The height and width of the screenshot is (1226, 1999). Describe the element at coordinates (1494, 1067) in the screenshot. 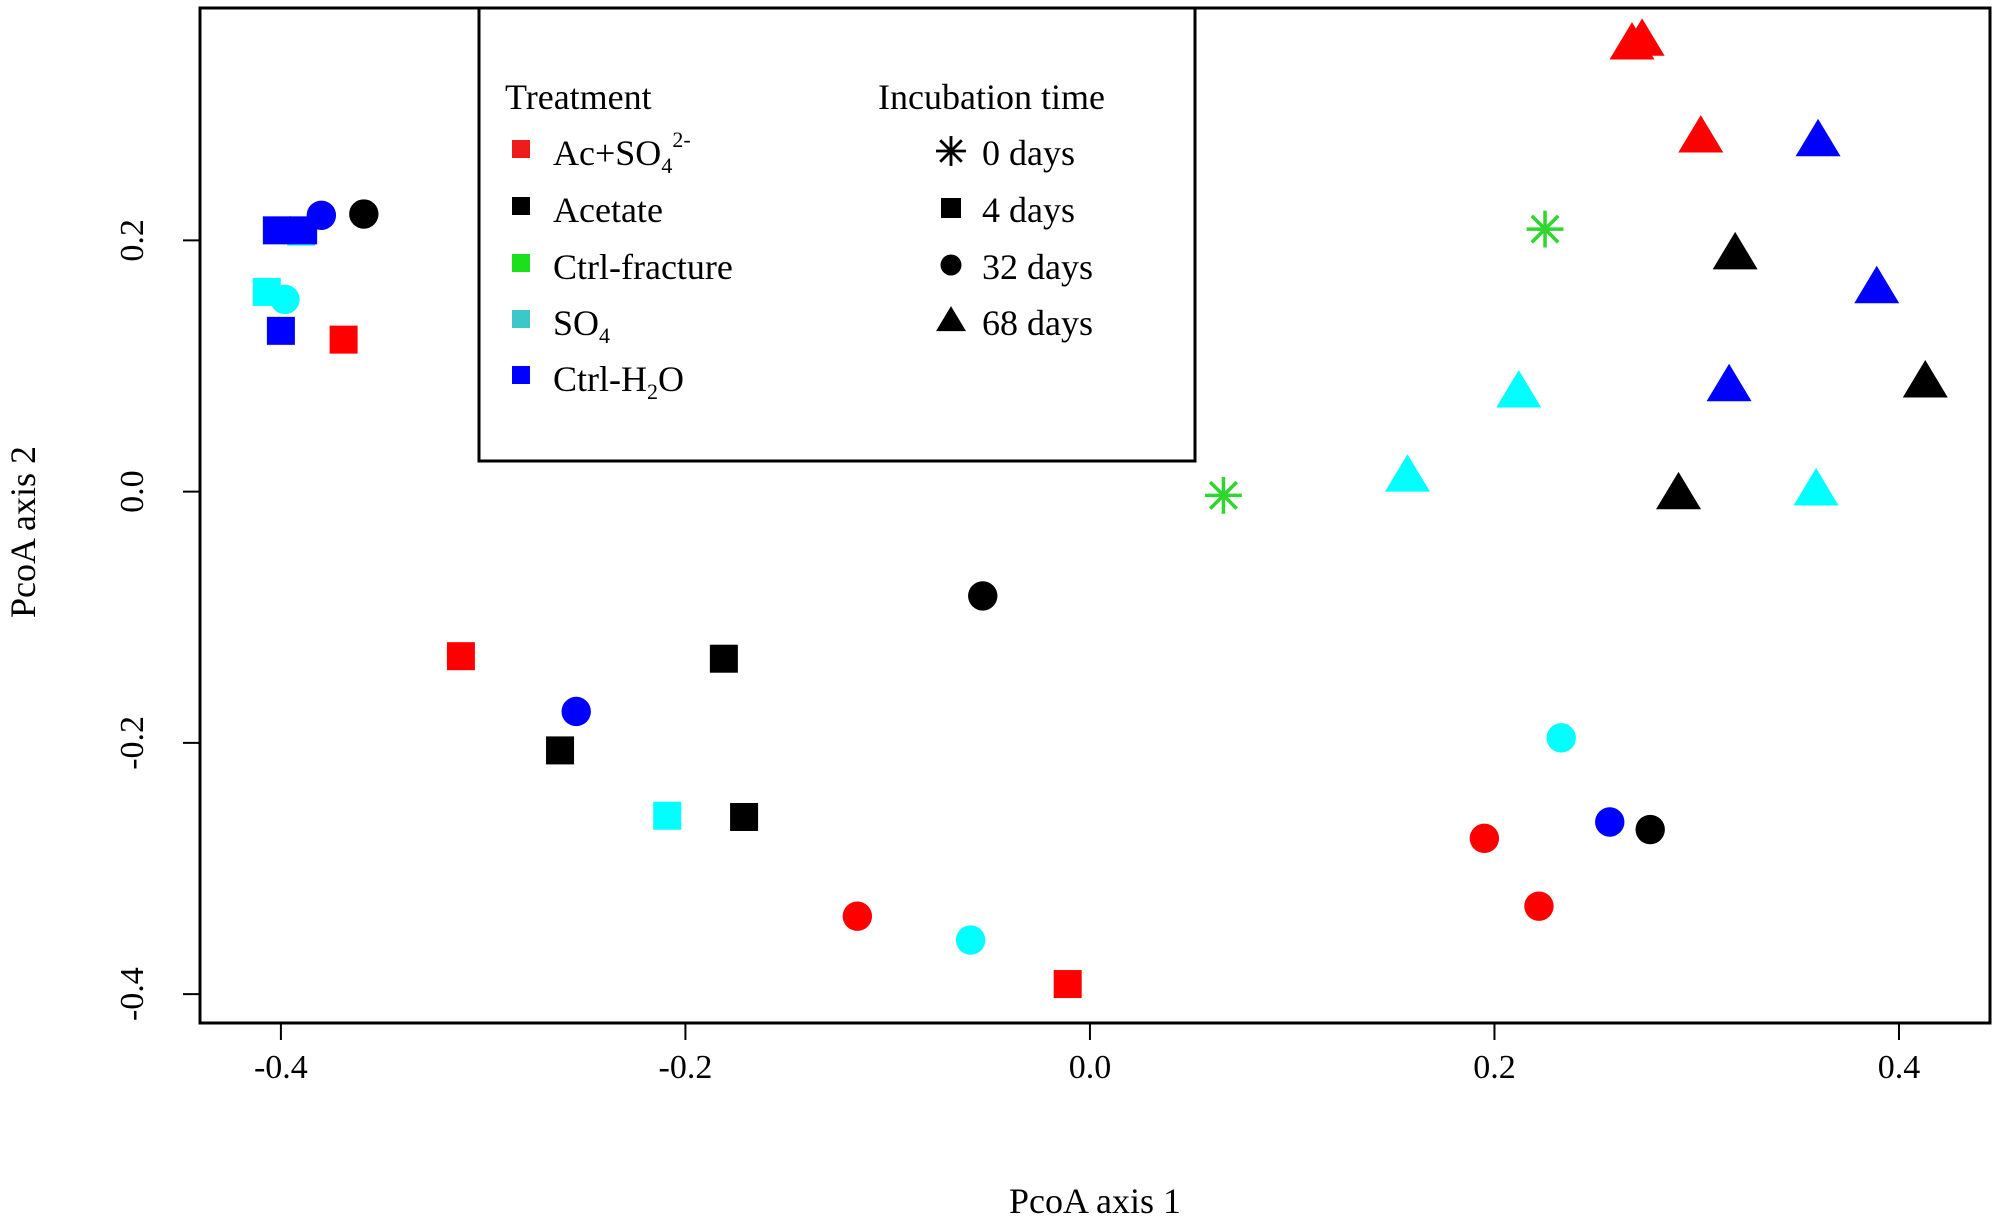

I see `x-tick-label: 0.2` at that location.